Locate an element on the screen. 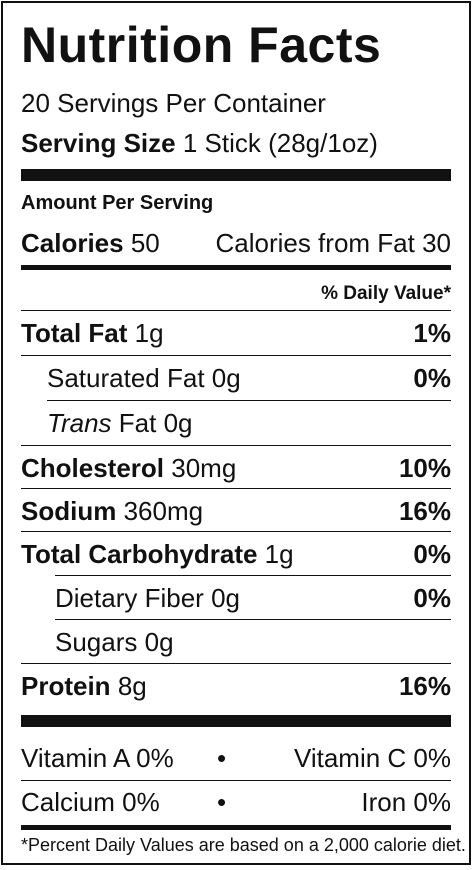 The height and width of the screenshot is (870, 476). nutrient-row-dietary-fiber: Dietary Fiber 0g 0% is located at coordinates (236, 598).